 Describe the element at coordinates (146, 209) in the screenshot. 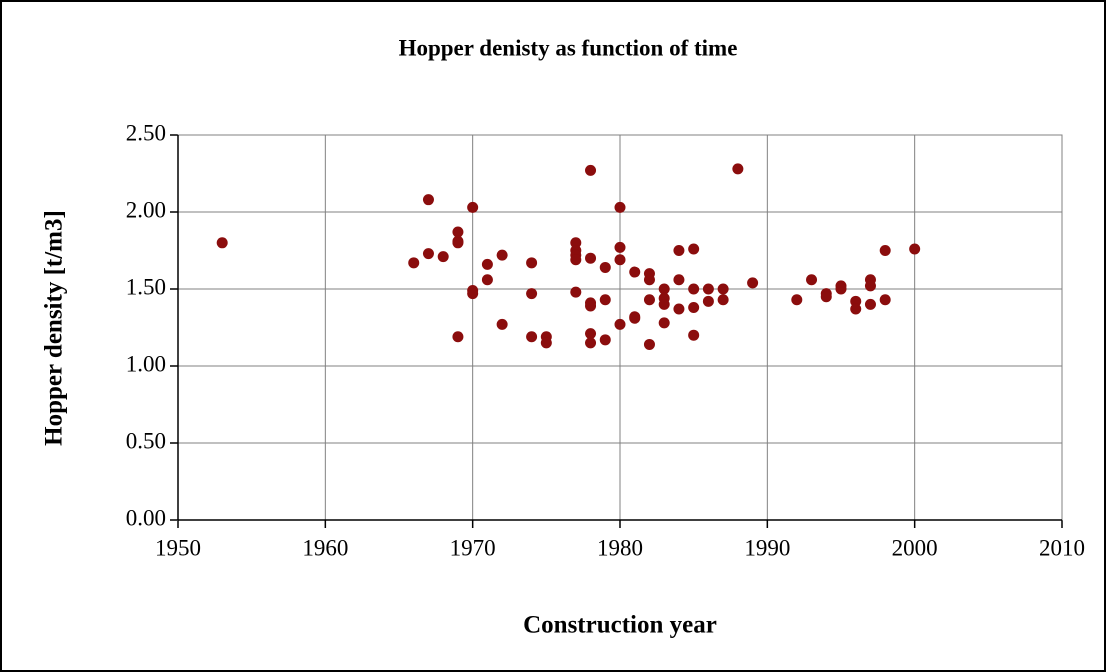

I see `y-tick-label: 2.00` at that location.